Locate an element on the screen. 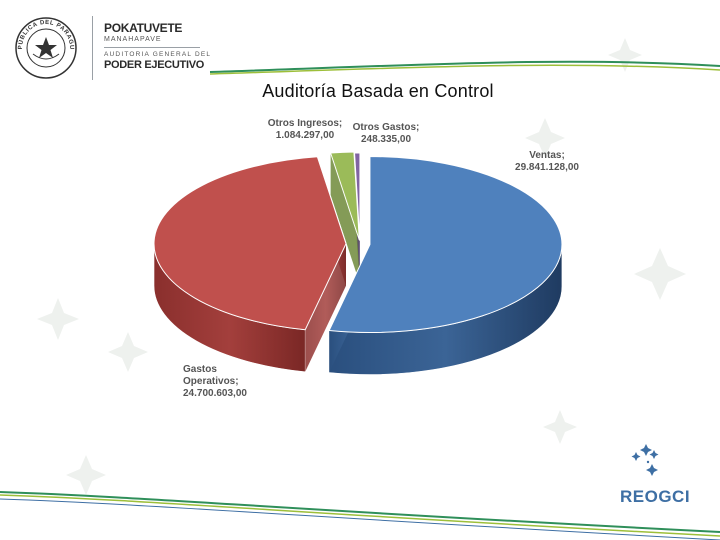 The image size is (720, 540). pie-slice-otros-ingresos is located at coordinates (344, 196).